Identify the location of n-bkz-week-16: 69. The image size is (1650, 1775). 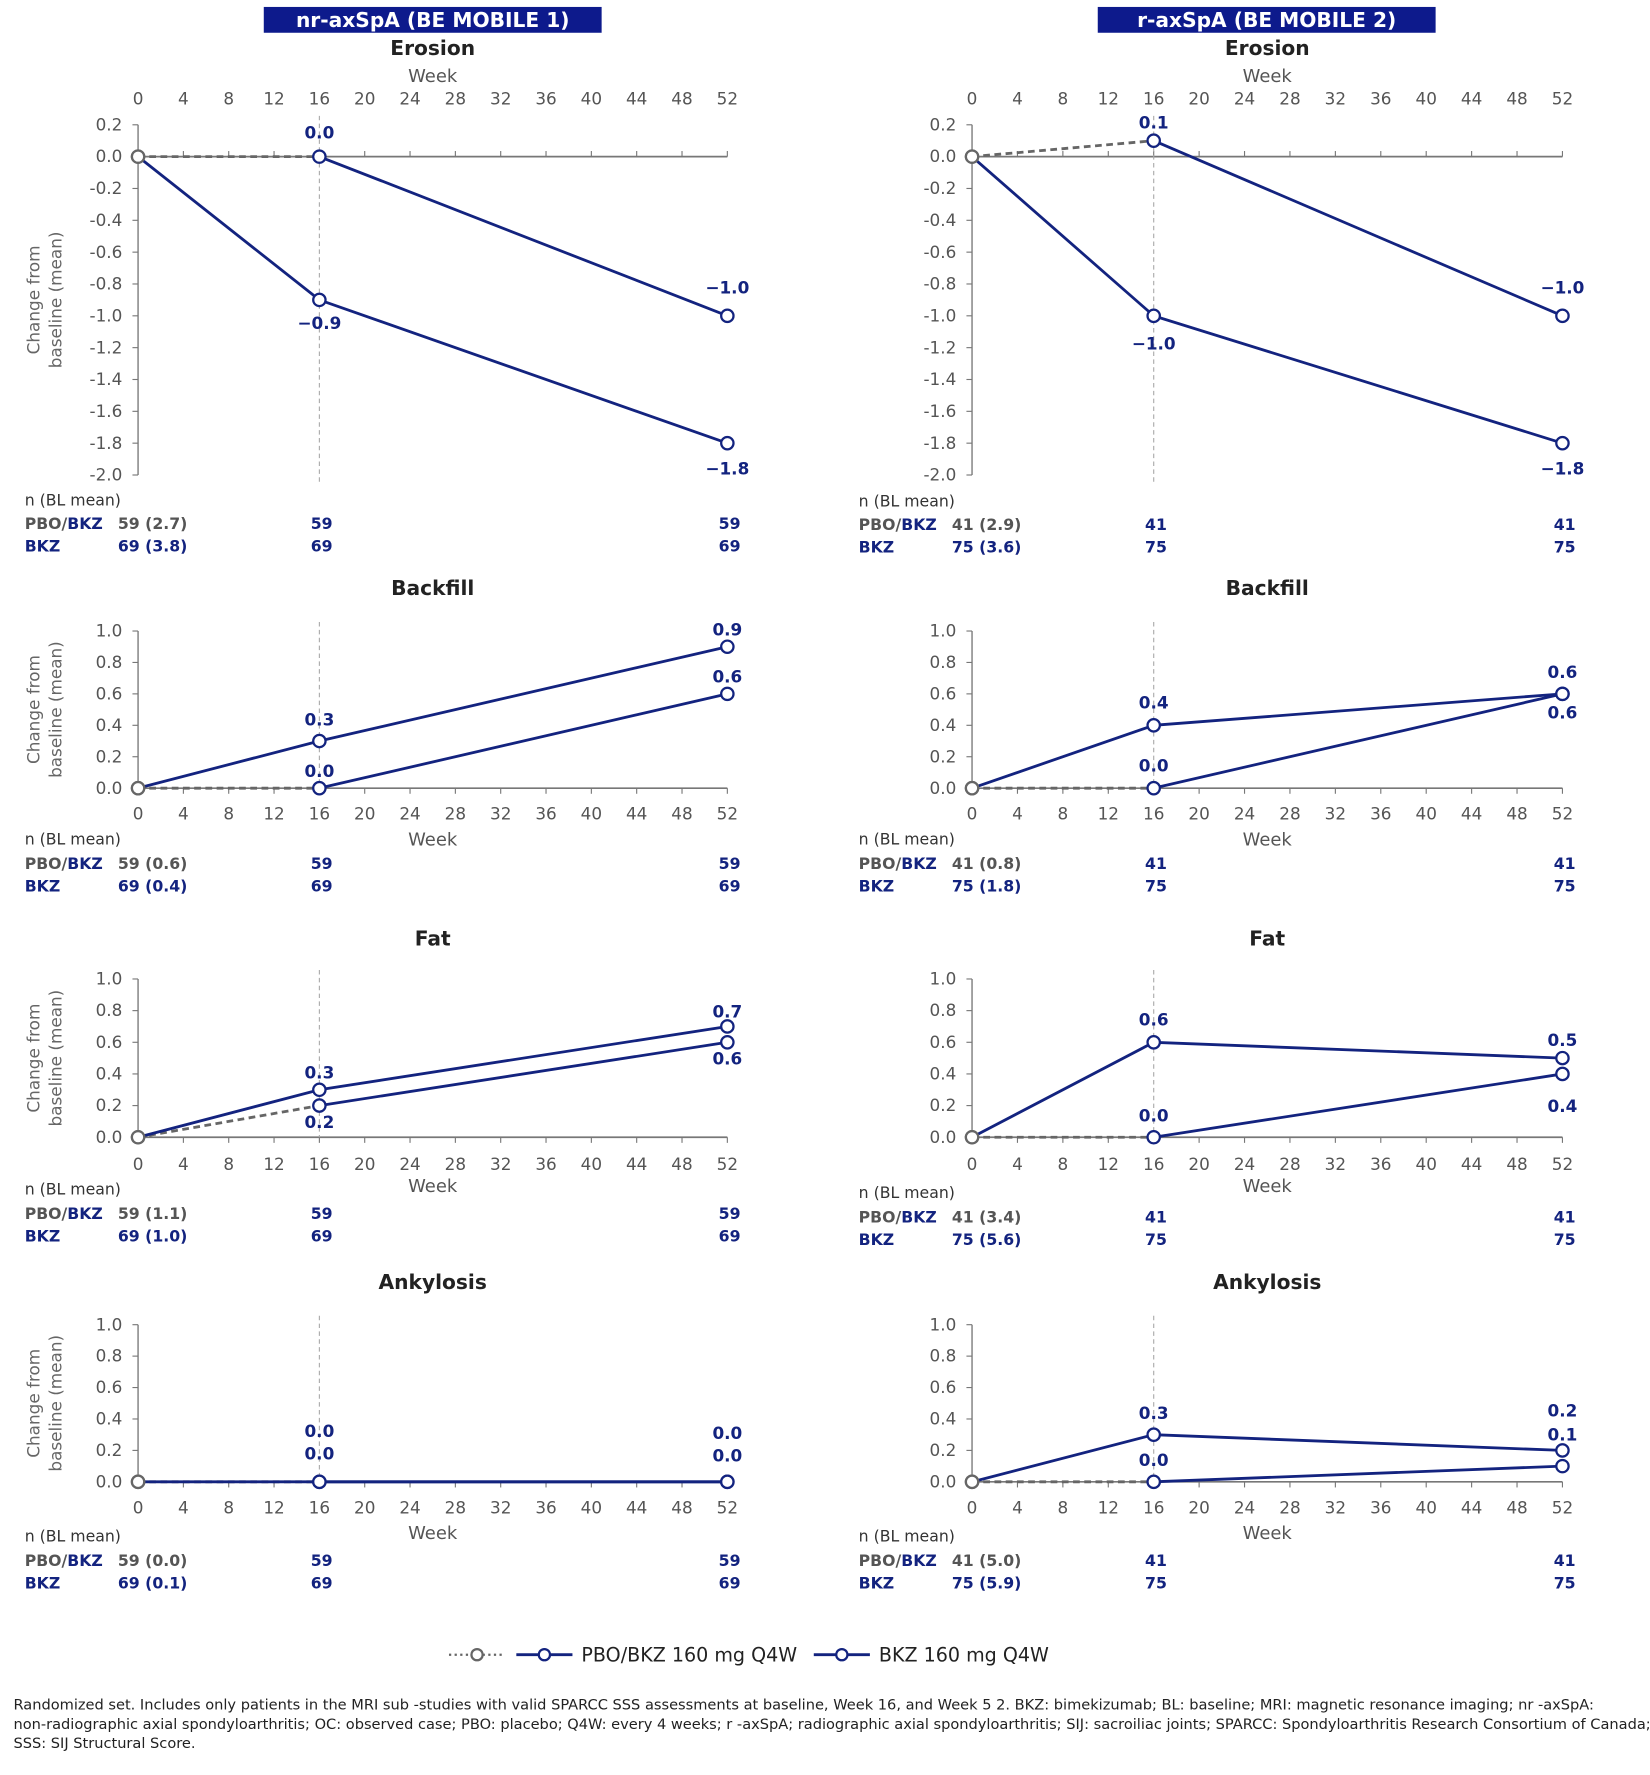
(322, 1236).